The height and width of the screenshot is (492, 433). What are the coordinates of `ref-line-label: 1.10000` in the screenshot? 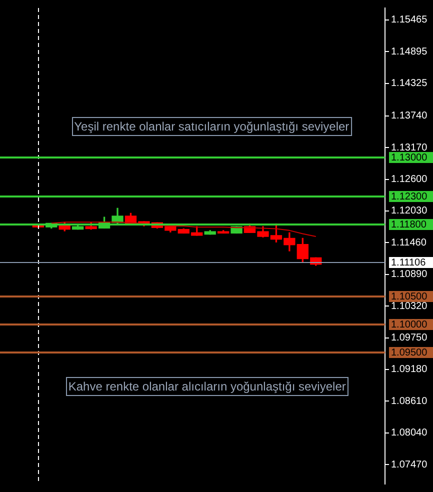 It's located at (409, 324).